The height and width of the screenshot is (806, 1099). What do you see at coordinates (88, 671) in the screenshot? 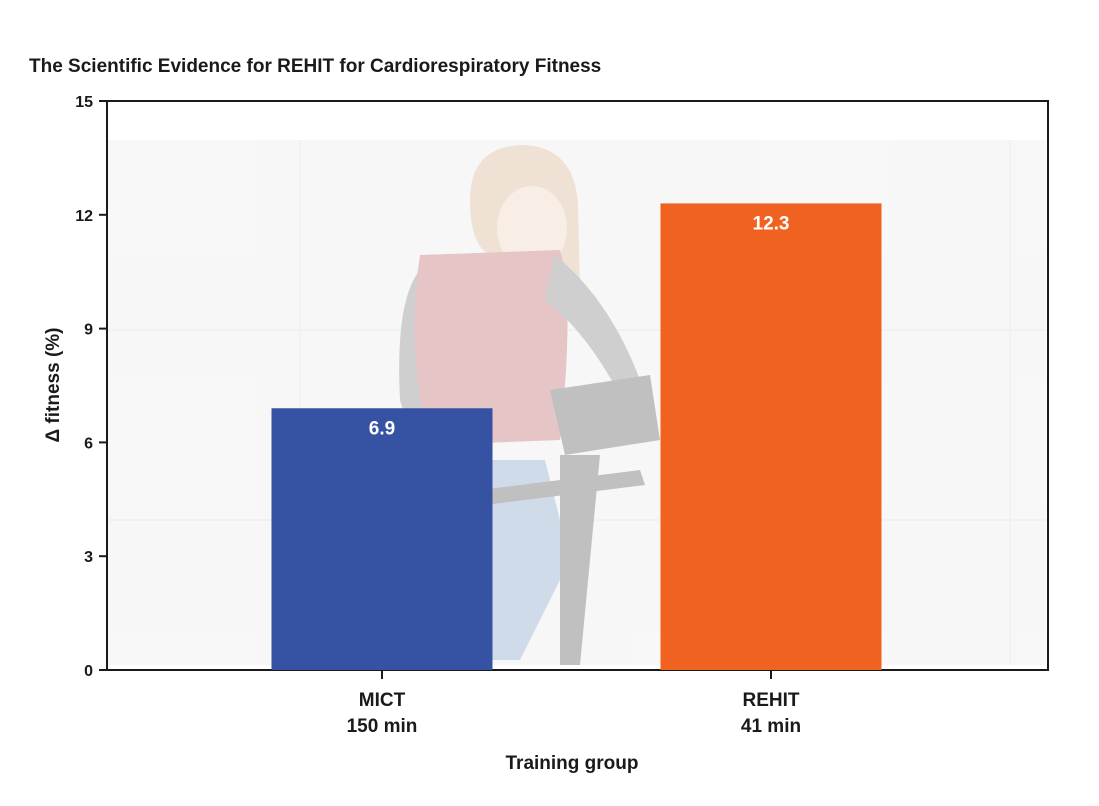
I see `y-tick-label: 0` at bounding box center [88, 671].